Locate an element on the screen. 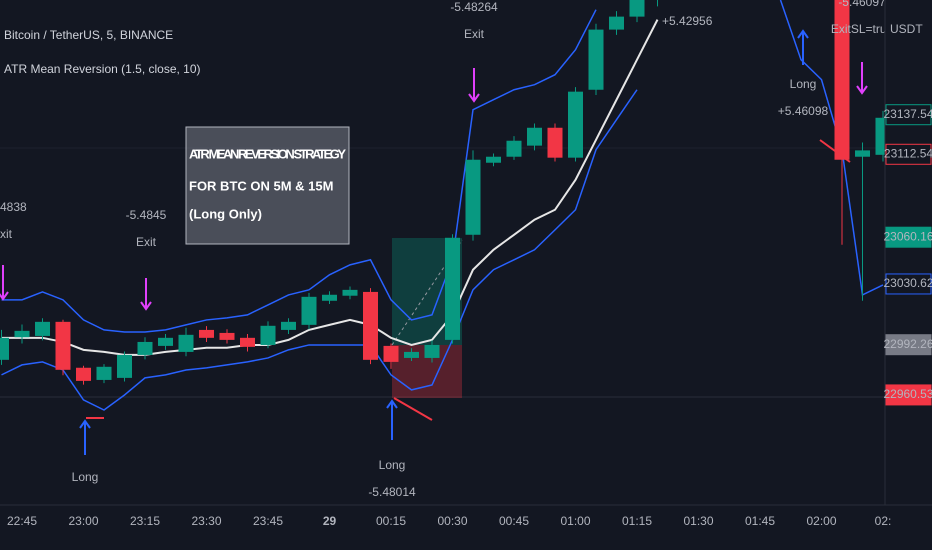 This screenshot has width=932, height=550. trade-label: -5.4845 is located at coordinates (146, 215).